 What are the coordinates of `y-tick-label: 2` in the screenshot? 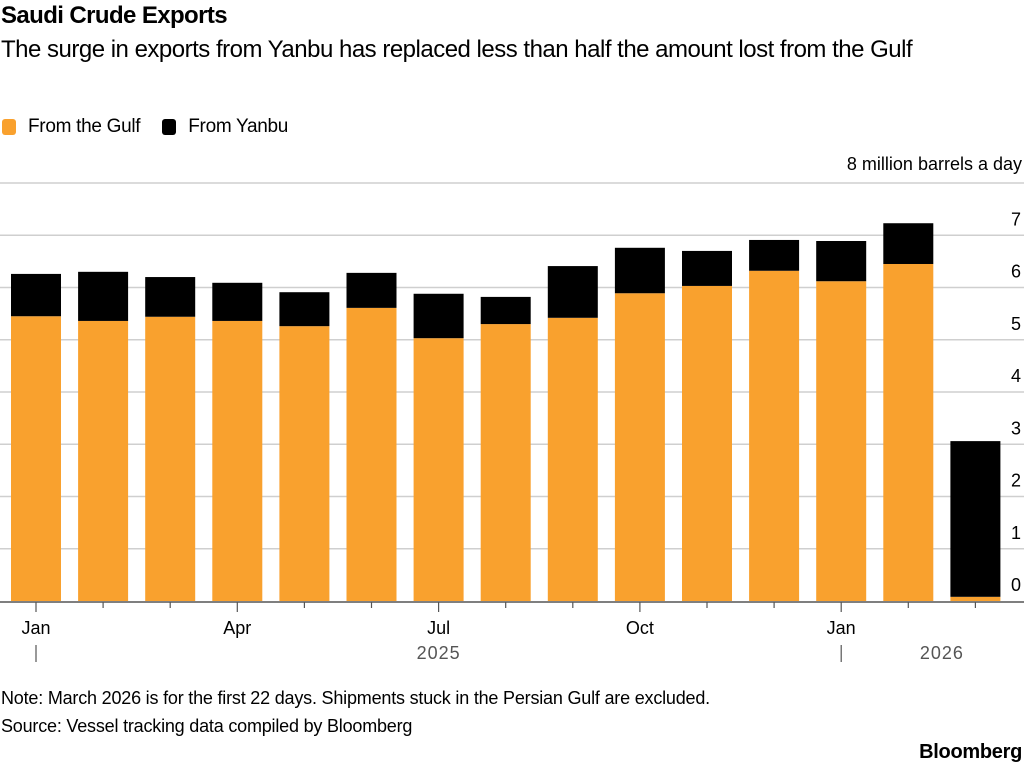 It's located at (1016, 481).